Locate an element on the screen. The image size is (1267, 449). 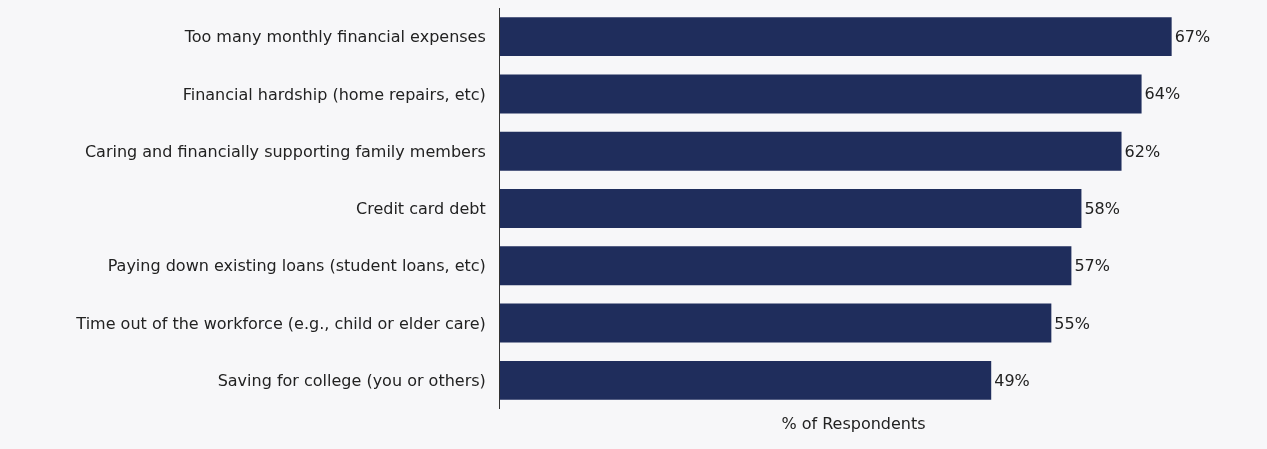
y-tick-label: Credit card debt is located at coordinates (421, 209).